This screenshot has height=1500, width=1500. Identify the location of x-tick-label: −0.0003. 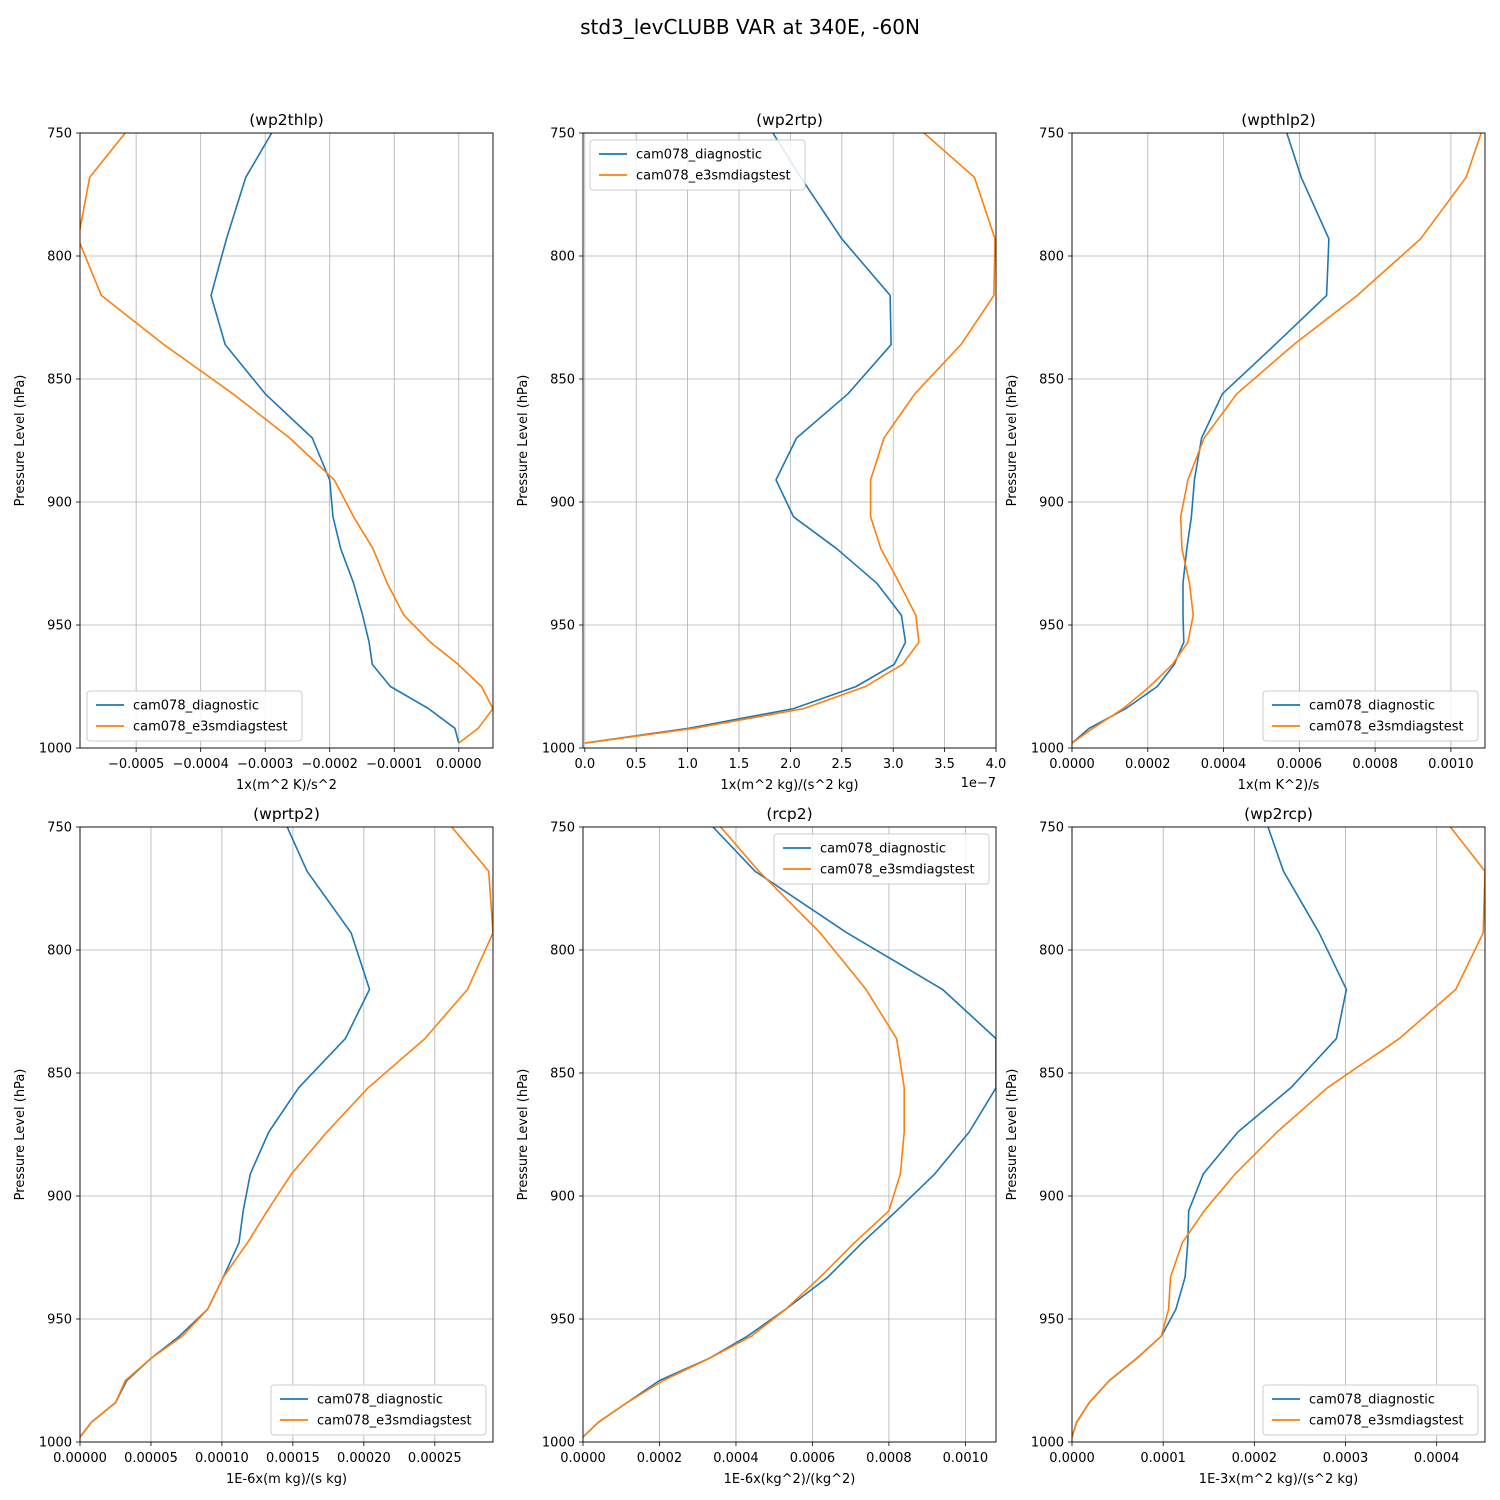
(265, 764).